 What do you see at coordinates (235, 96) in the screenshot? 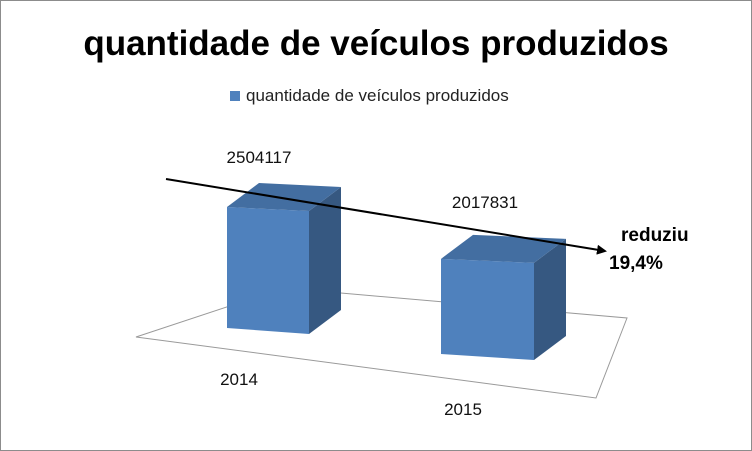
I see `legend-swatch` at bounding box center [235, 96].